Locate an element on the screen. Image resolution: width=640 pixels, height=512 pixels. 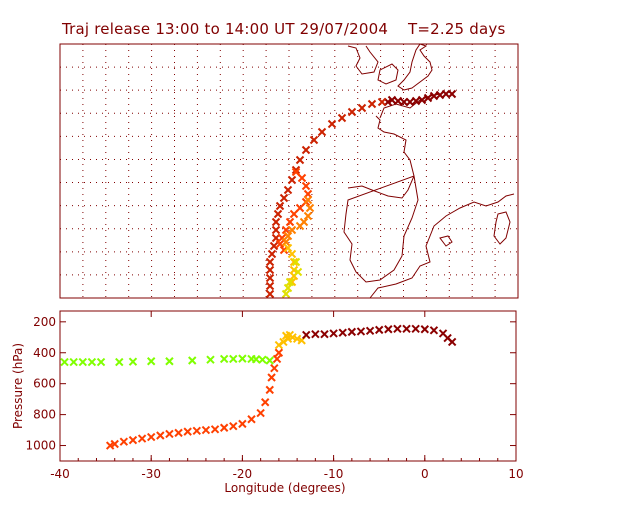
coastline-britain is located at coordinates (415, 67).